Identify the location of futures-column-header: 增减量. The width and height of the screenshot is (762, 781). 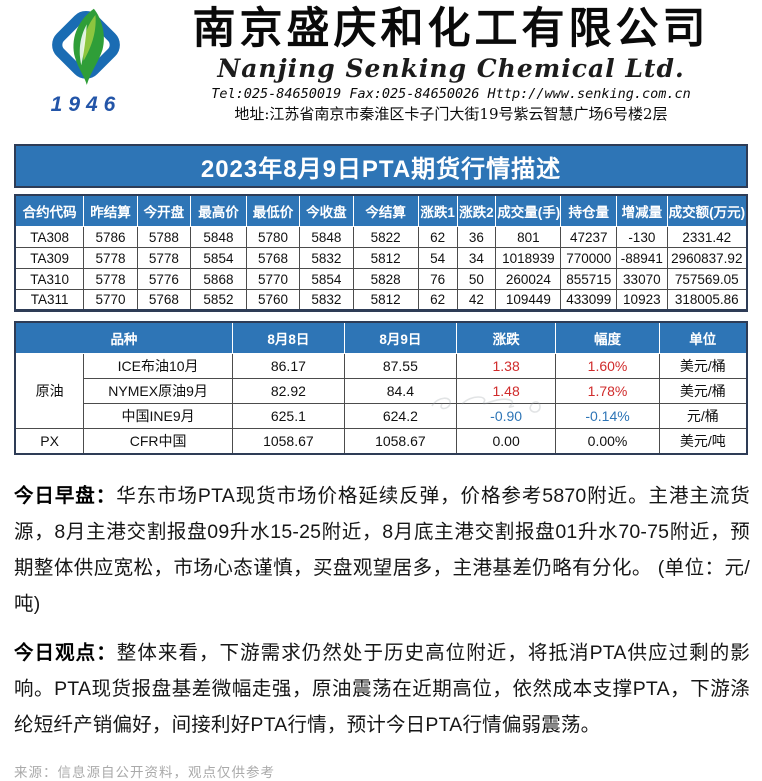
(642, 210).